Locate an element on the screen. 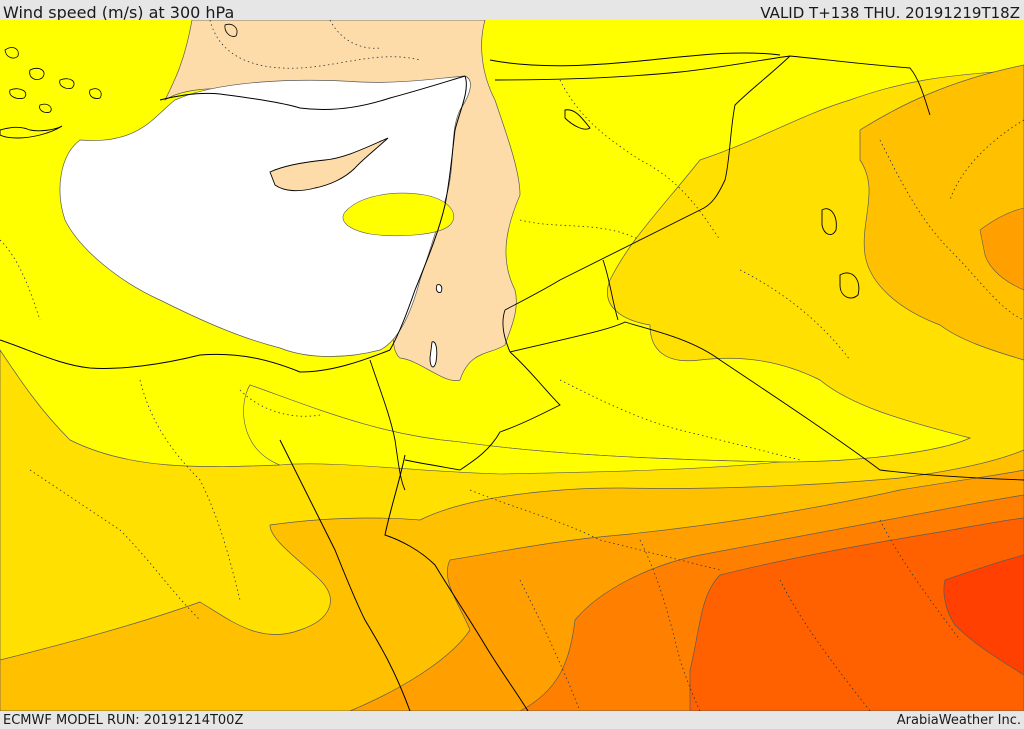  band-orange-ne is located at coordinates (1001, 249).